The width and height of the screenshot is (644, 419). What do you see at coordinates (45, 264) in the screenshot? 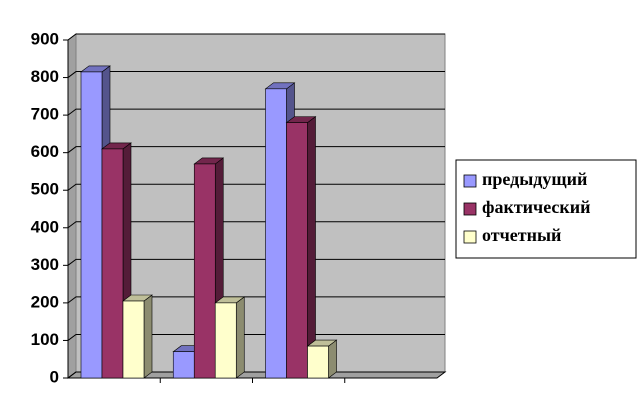
I see `y-tick-label: 300` at bounding box center [45, 264].